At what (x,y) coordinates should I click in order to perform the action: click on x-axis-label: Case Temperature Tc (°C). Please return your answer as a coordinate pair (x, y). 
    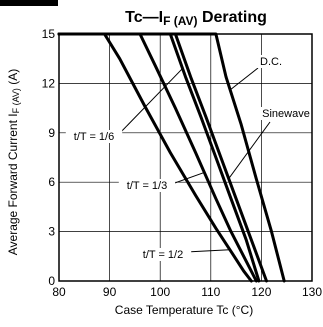
    Looking at the image, I should click on (184, 310).